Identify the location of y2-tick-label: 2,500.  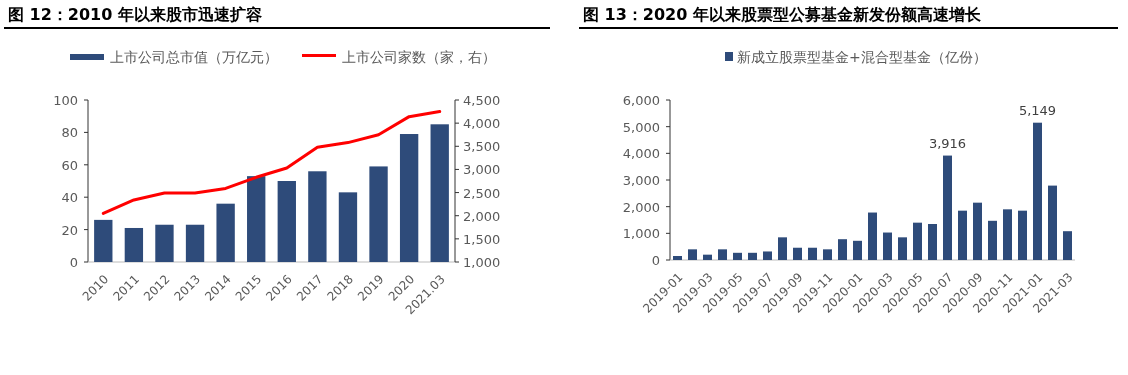
(482, 193).